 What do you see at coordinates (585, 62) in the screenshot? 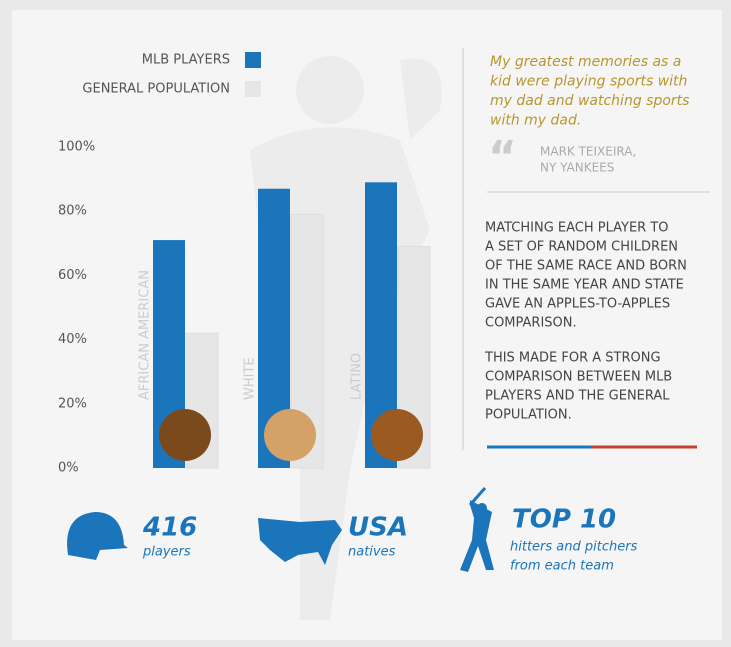
I see `quote-line: My greatest memories as a` at bounding box center [585, 62].